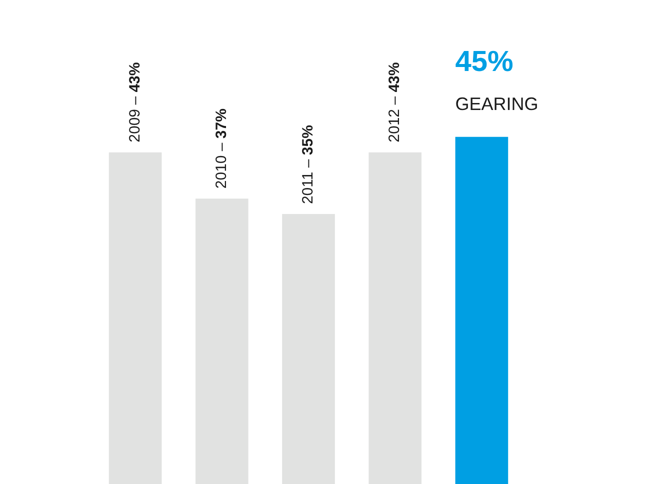  Describe the element at coordinates (496, 104) in the screenshot. I see `chart-title: GEARING` at that location.